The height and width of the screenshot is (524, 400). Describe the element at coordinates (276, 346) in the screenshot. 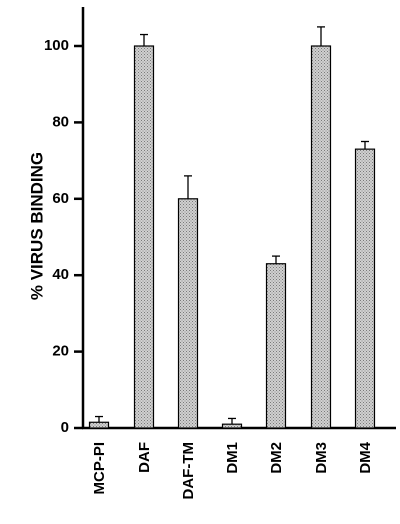

I see `bar-dm2` at that location.